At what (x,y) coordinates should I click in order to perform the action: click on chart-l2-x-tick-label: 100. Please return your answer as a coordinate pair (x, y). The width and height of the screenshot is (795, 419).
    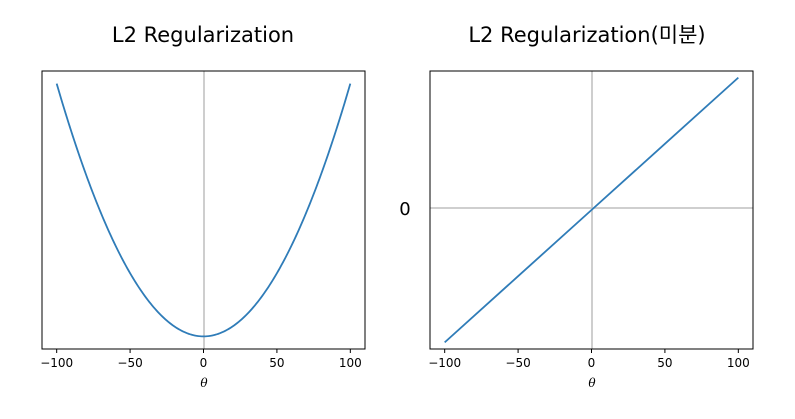
    Looking at the image, I should click on (350, 363).